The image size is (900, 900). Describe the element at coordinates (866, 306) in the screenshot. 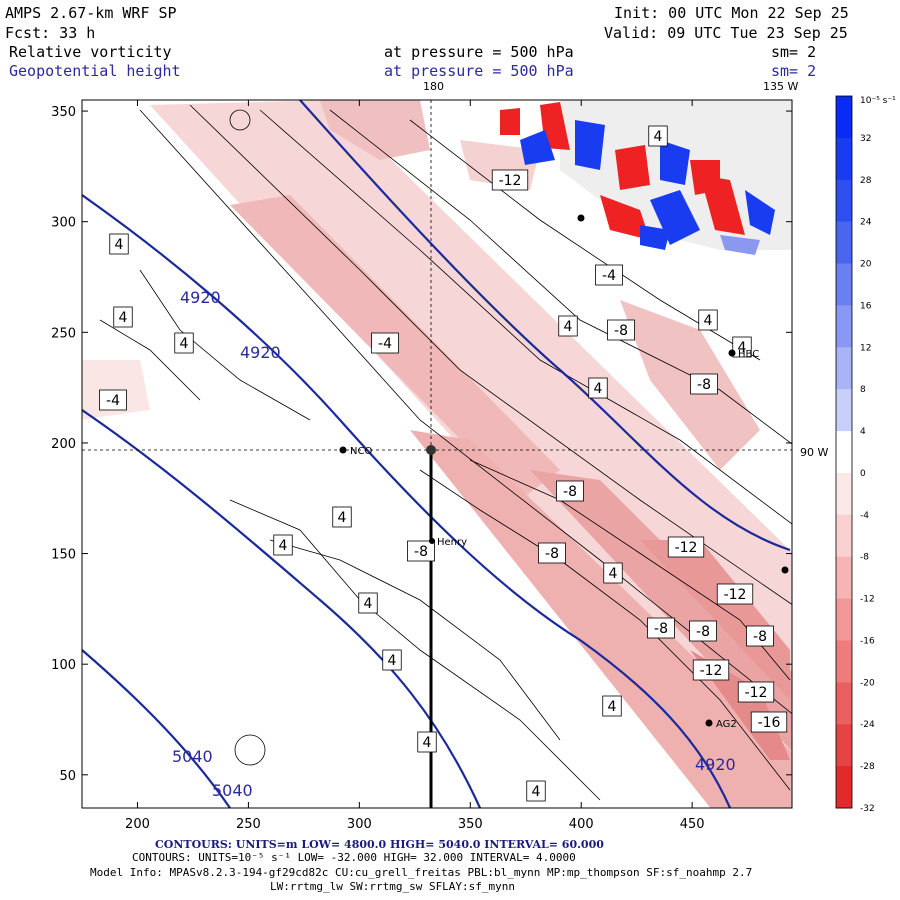

I see `colorbar-tick-label: 16` at that location.